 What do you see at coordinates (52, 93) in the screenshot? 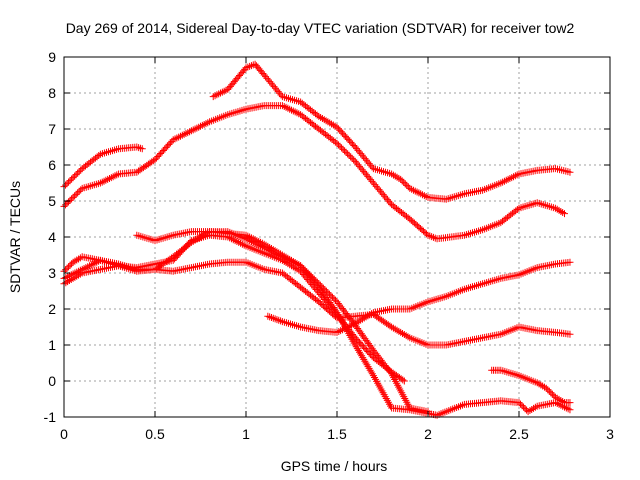
I see `y-tick-label: 8` at bounding box center [52, 93].